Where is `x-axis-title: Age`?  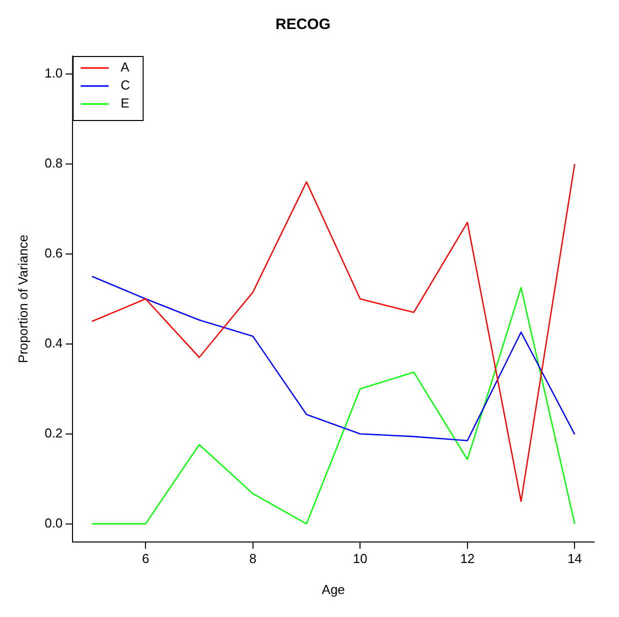 x-axis-title: Age is located at coordinates (333, 589).